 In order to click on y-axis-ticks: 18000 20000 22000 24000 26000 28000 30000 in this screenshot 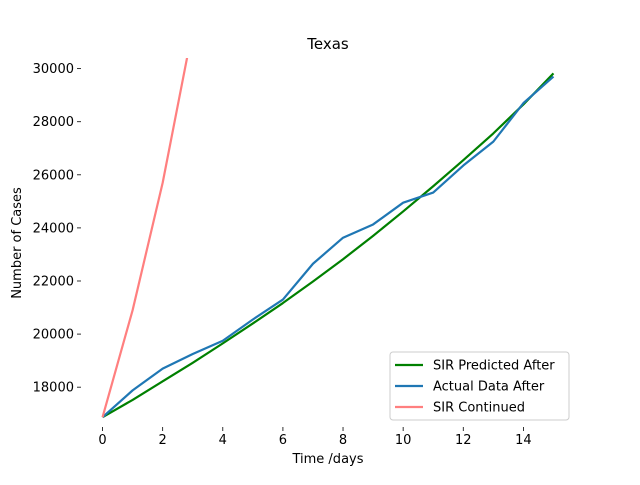, I will do `click(57, 229)`.